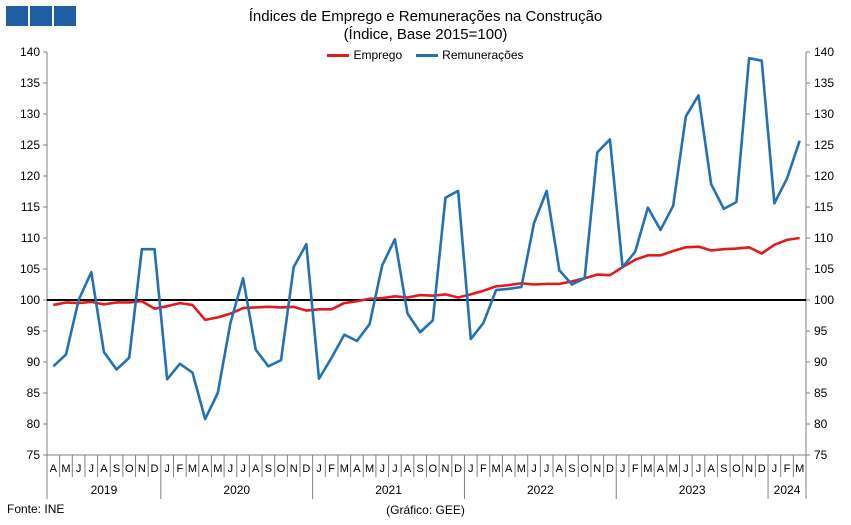 Image resolution: width=851 pixels, height=525 pixels. What do you see at coordinates (30, 238) in the screenshot?
I see `y-tick-label-left: 110` at bounding box center [30, 238].